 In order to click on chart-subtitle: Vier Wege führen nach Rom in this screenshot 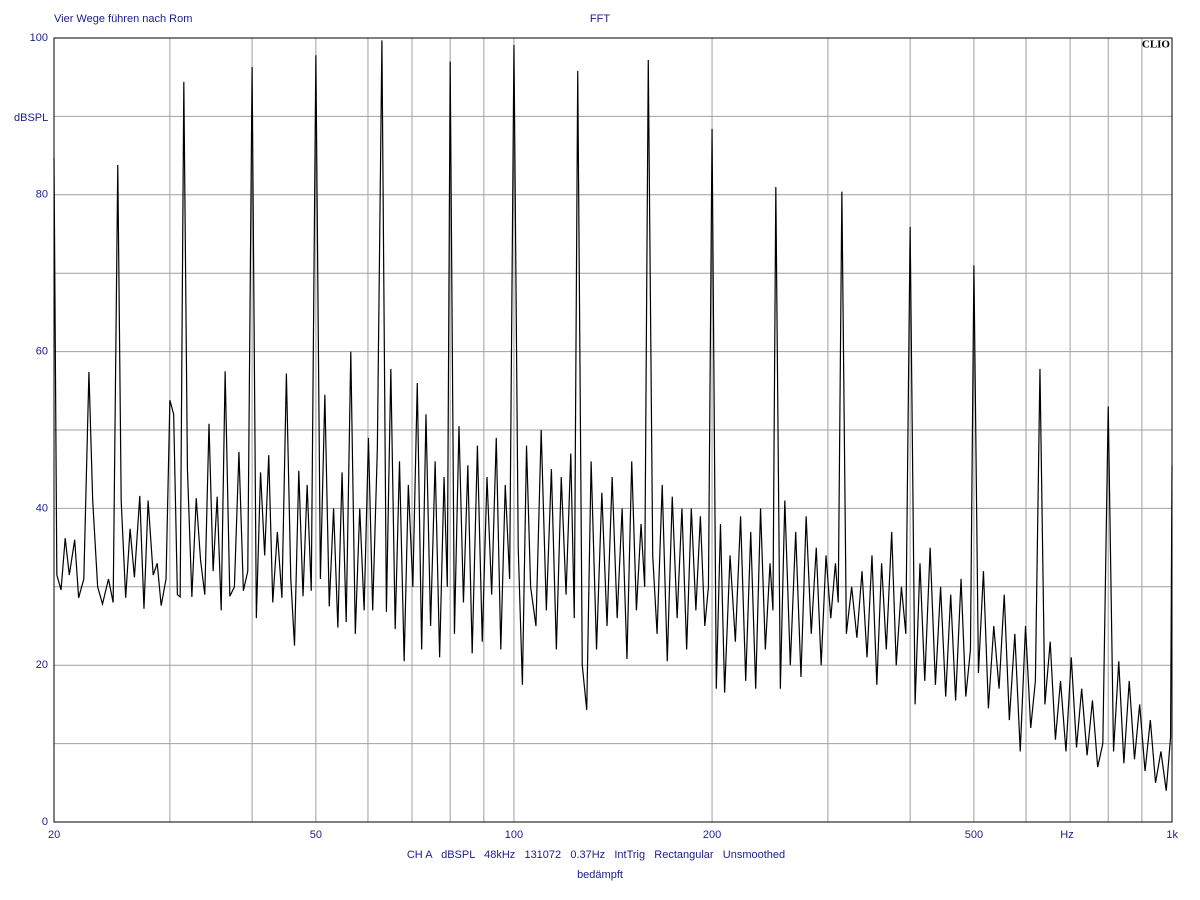, I will do `click(123, 19)`.